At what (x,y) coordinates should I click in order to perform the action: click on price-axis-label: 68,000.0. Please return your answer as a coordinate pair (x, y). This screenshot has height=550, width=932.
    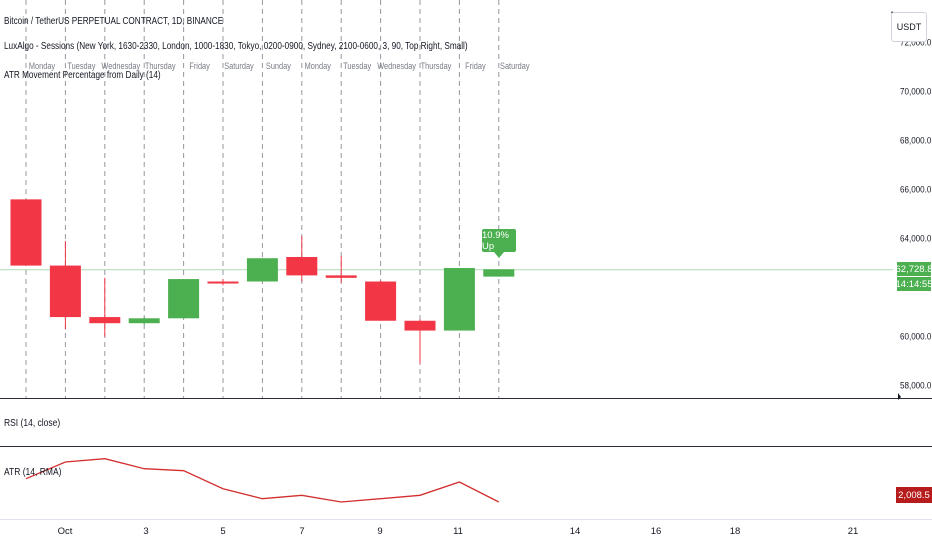
    Looking at the image, I should click on (915, 140).